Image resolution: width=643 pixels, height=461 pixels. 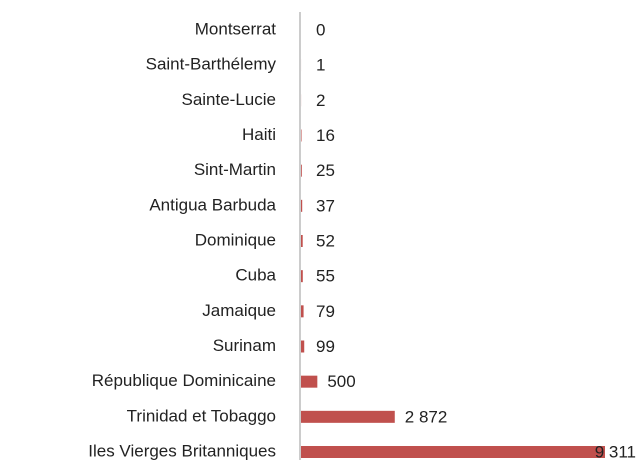 I want to click on category-label: Iles Vierges Britanniques, so click(x=182, y=450).